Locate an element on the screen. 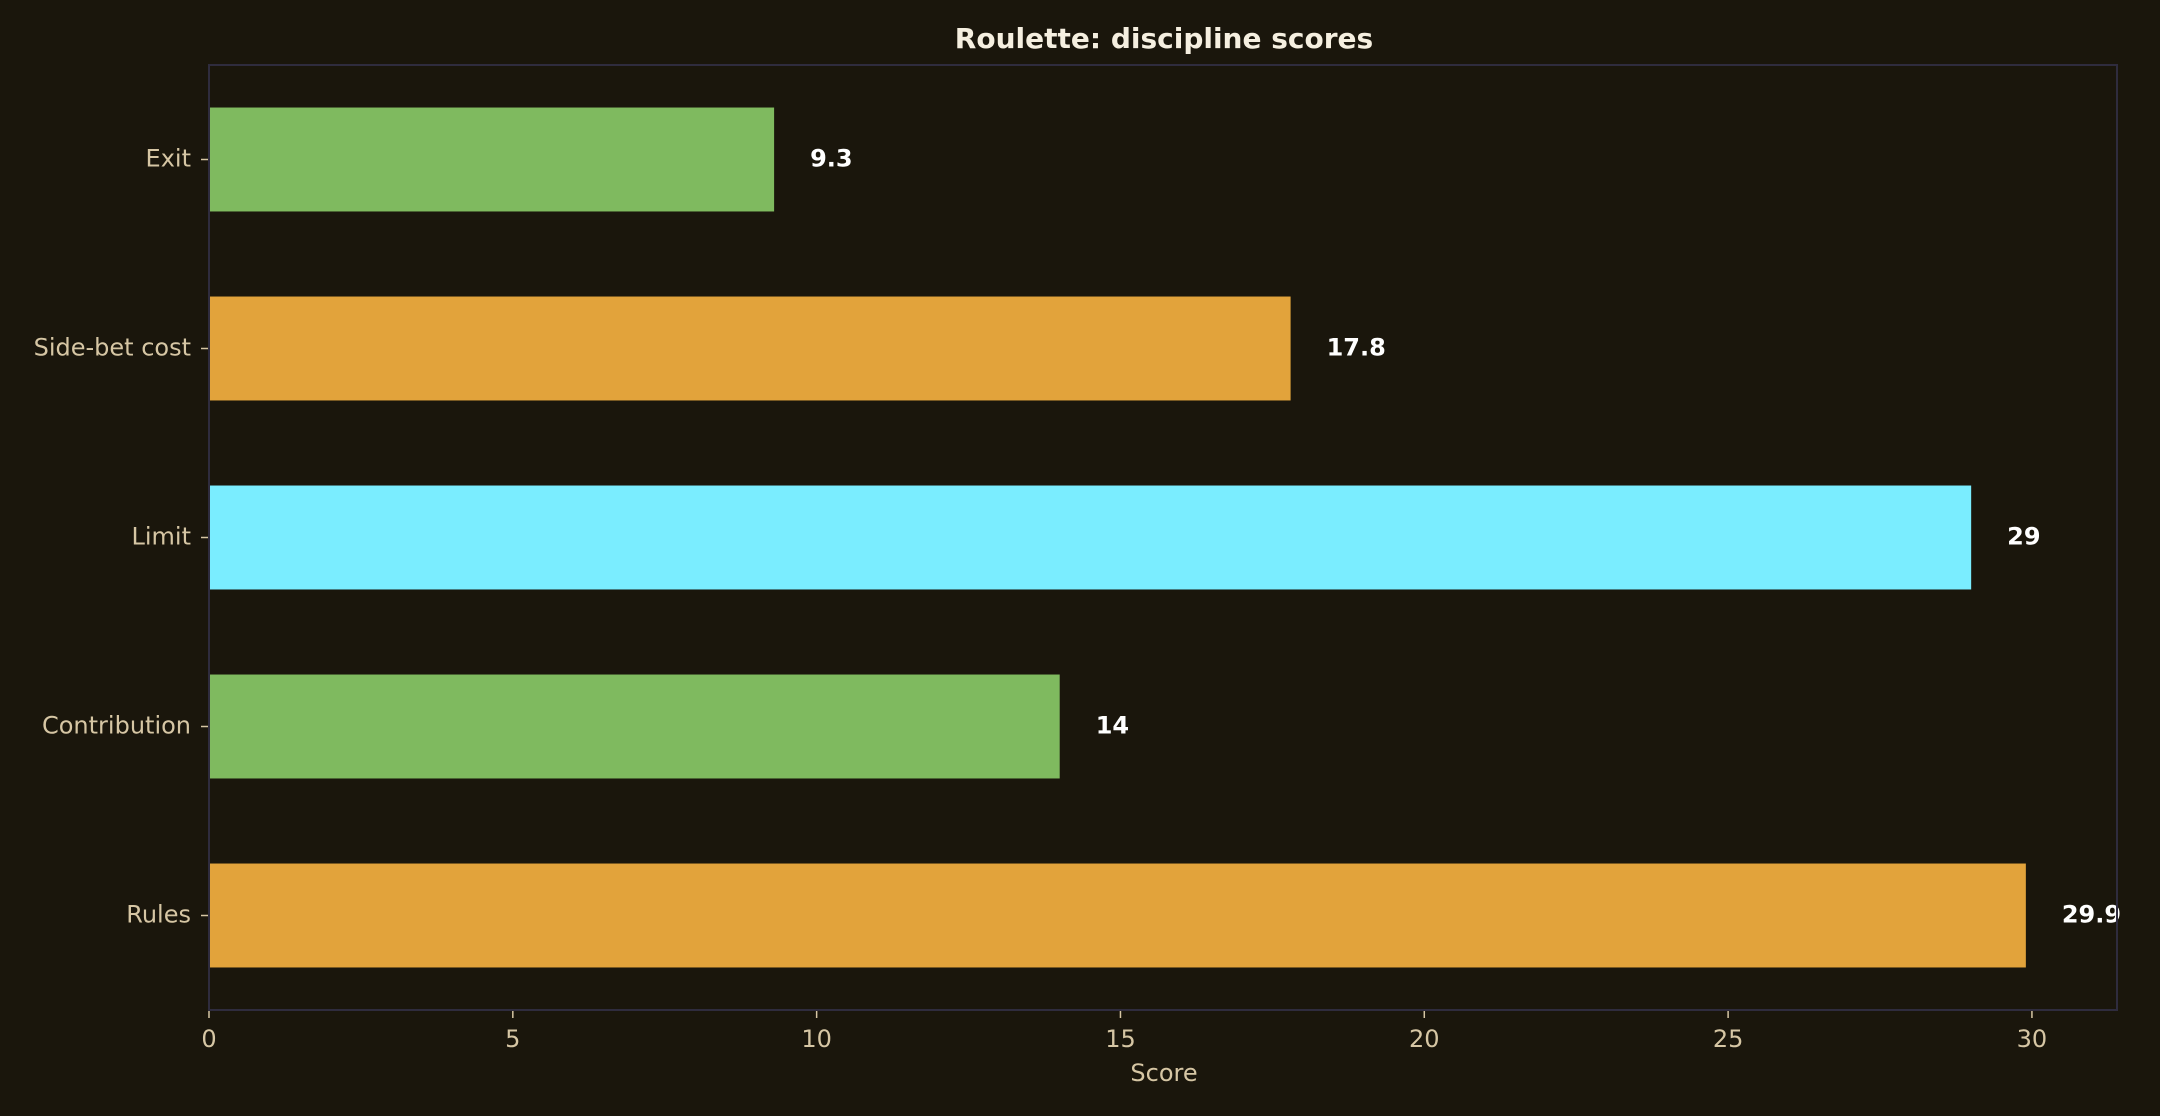 This screenshot has width=2160, height=1116. value-label: 14 is located at coordinates (1112, 726).